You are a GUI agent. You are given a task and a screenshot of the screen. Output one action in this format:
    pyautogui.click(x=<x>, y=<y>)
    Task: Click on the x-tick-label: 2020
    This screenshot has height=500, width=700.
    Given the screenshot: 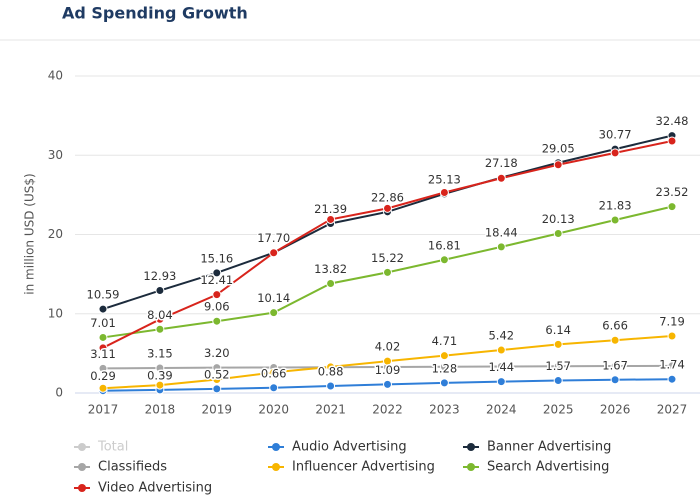 What is the action you would take?
    pyautogui.click(x=273, y=410)
    